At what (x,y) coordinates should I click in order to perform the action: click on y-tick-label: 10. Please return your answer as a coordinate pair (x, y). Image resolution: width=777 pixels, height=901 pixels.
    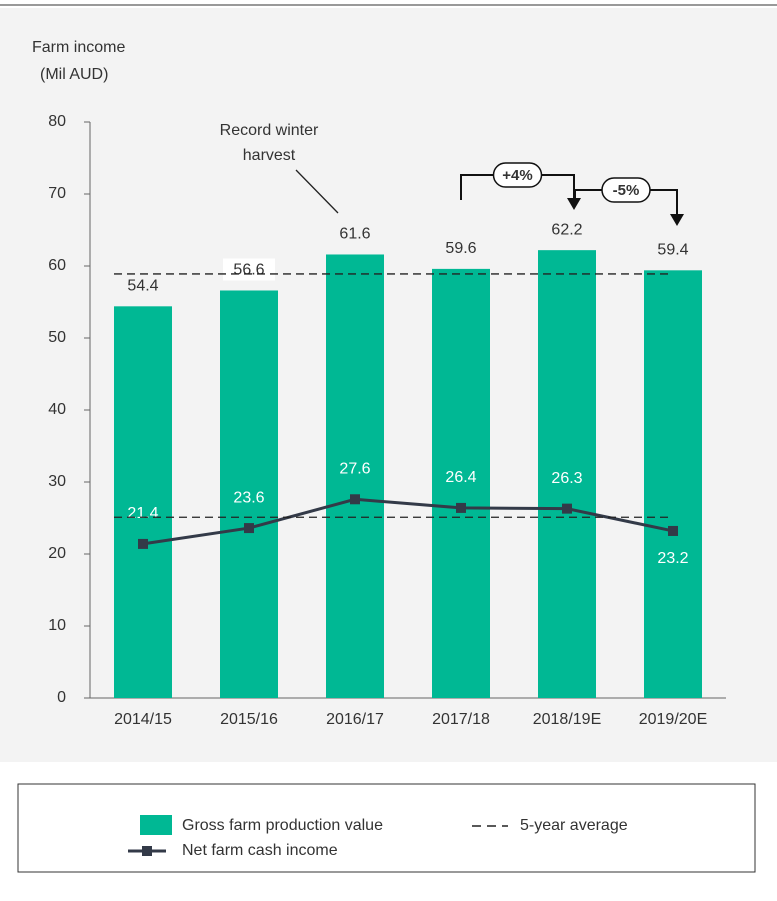
    Looking at the image, I should click on (57, 625).